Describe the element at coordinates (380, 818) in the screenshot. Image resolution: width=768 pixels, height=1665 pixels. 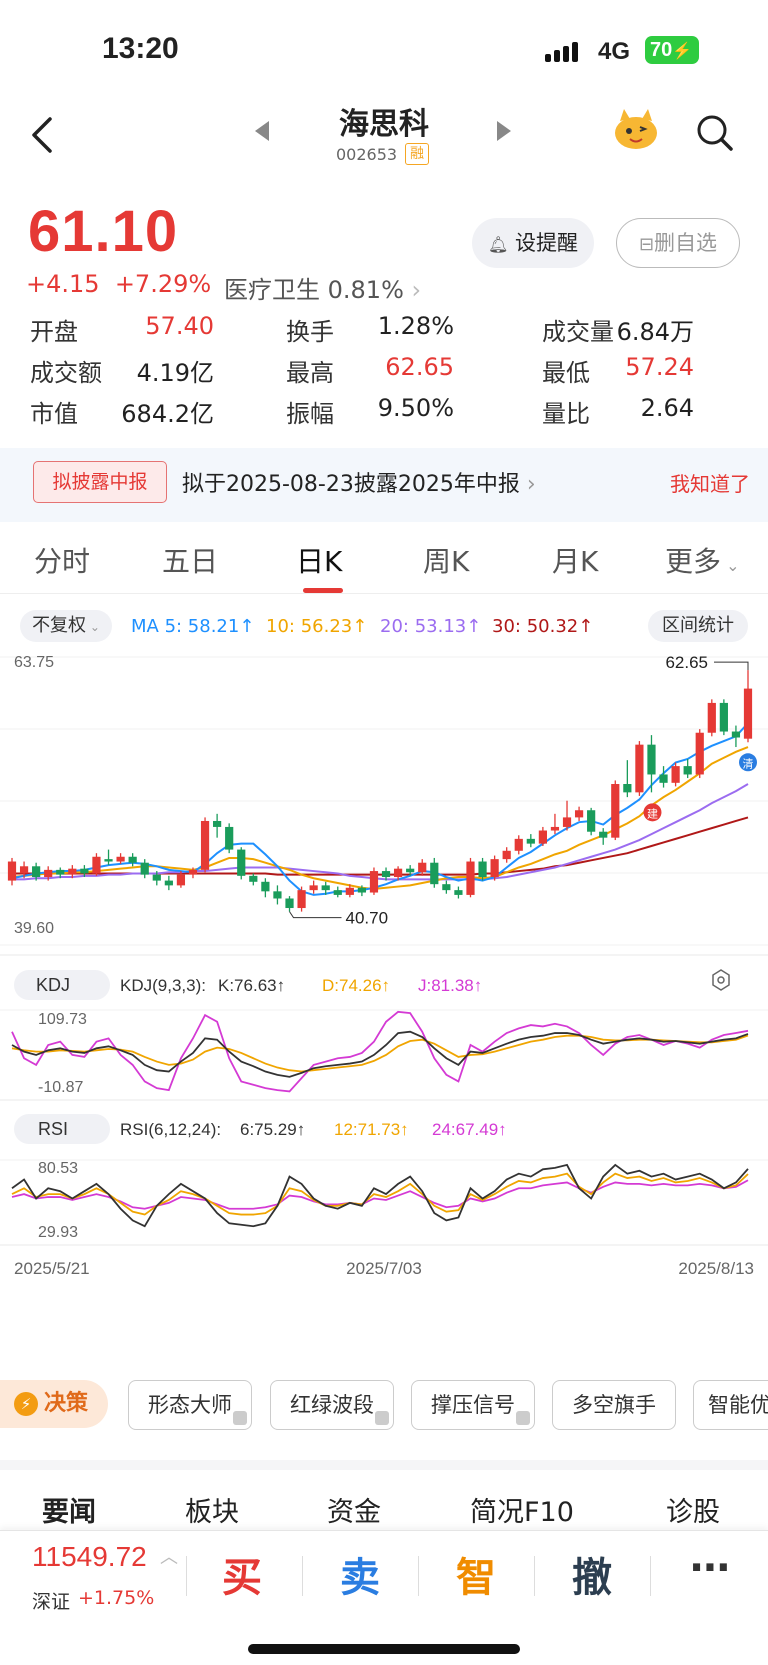
I see `ma10-line` at that location.